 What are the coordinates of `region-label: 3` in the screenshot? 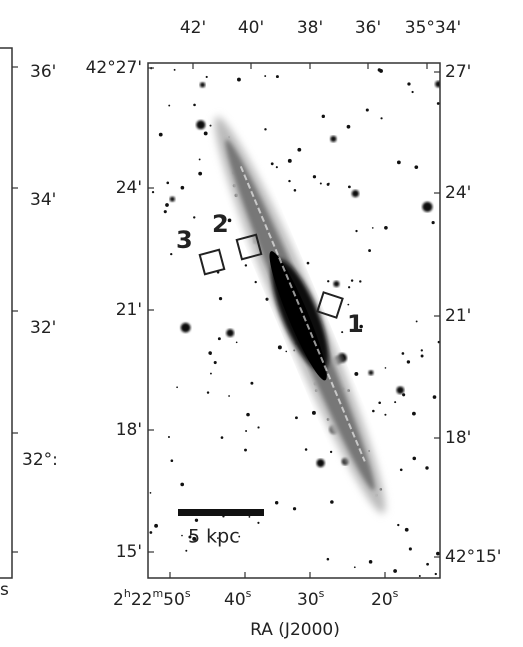 It's located at (184, 240).